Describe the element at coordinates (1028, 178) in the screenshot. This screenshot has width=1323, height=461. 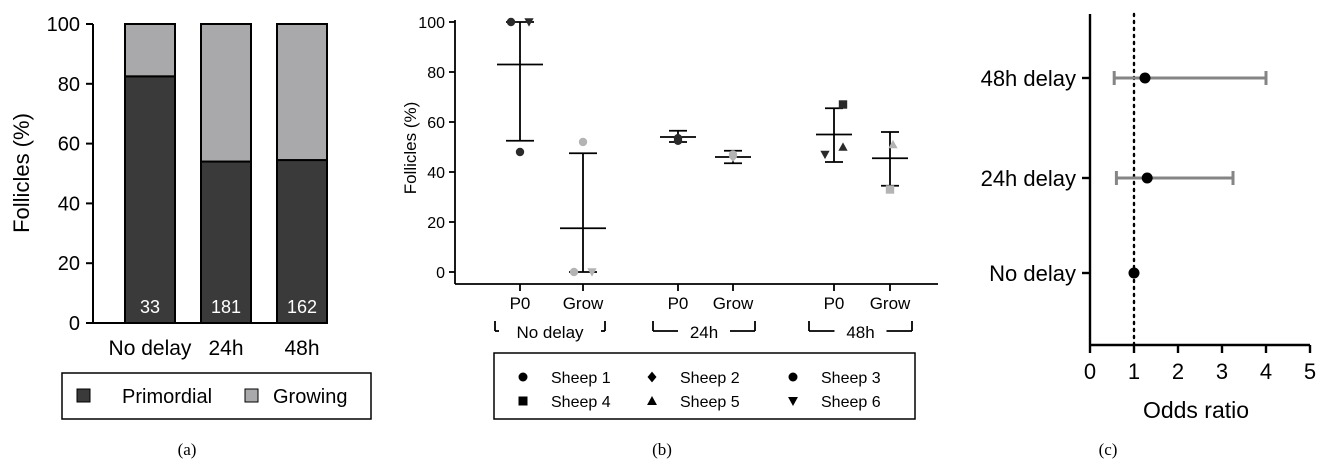
I see `panel-c-y-tick-label: 24h delay` at that location.